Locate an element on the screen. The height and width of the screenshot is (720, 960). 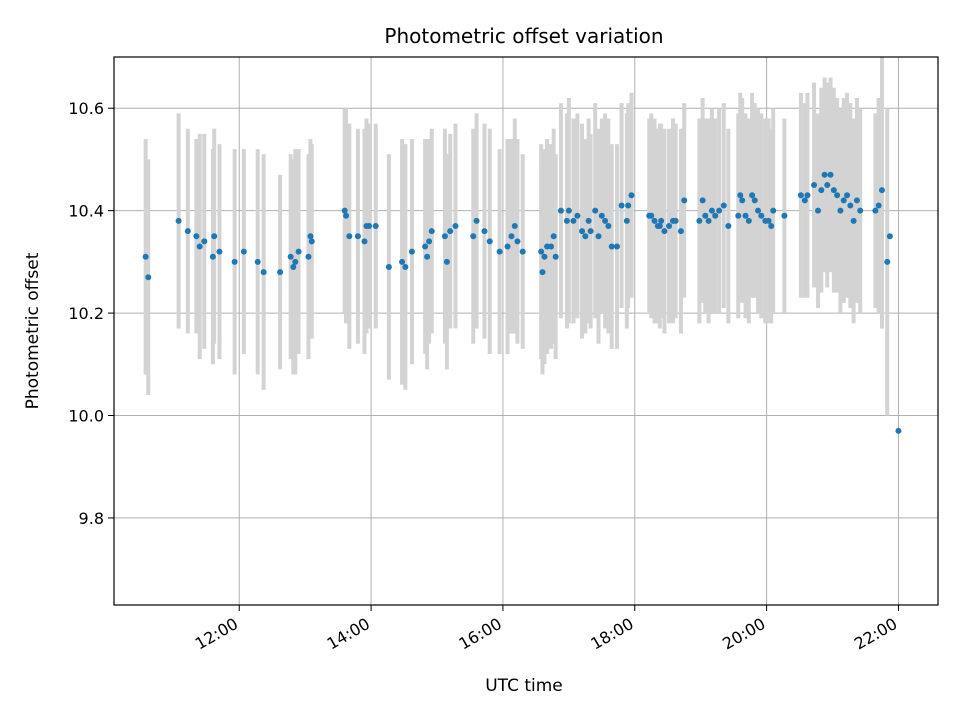
x-axis-ticks: 12:00 14:00 16:00 18:00 20:00 22:00 is located at coordinates (546, 629).